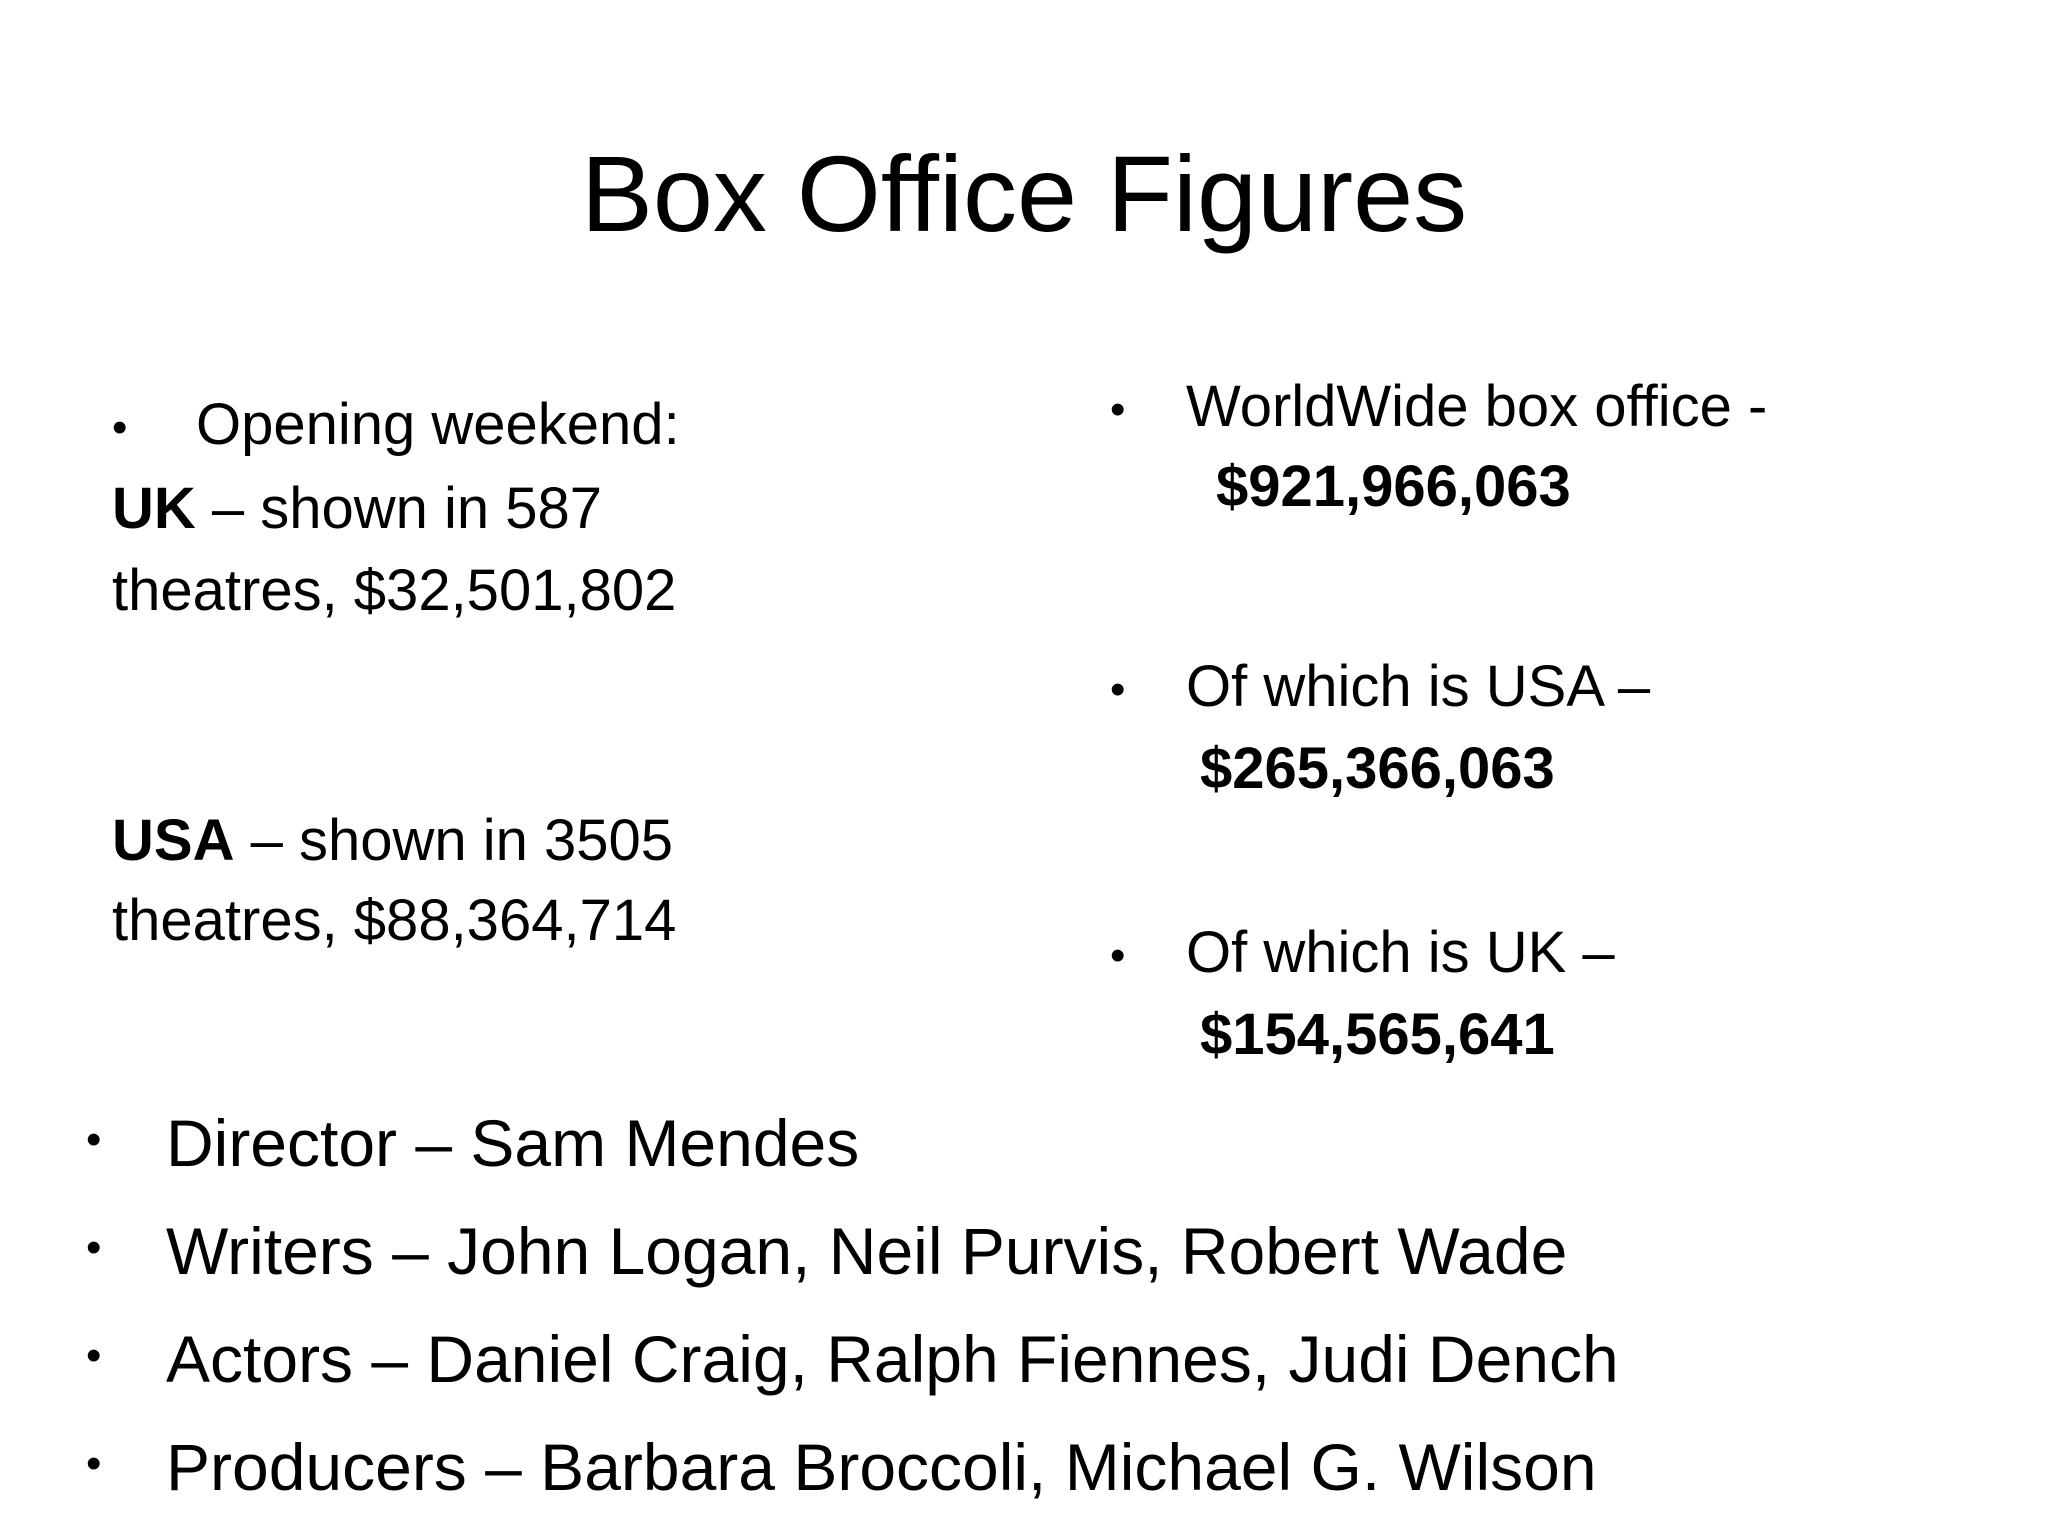 Image resolution: width=2048 pixels, height=1536 pixels. I want to click on uk-total-label: Of which is UK –, so click(1400, 952).